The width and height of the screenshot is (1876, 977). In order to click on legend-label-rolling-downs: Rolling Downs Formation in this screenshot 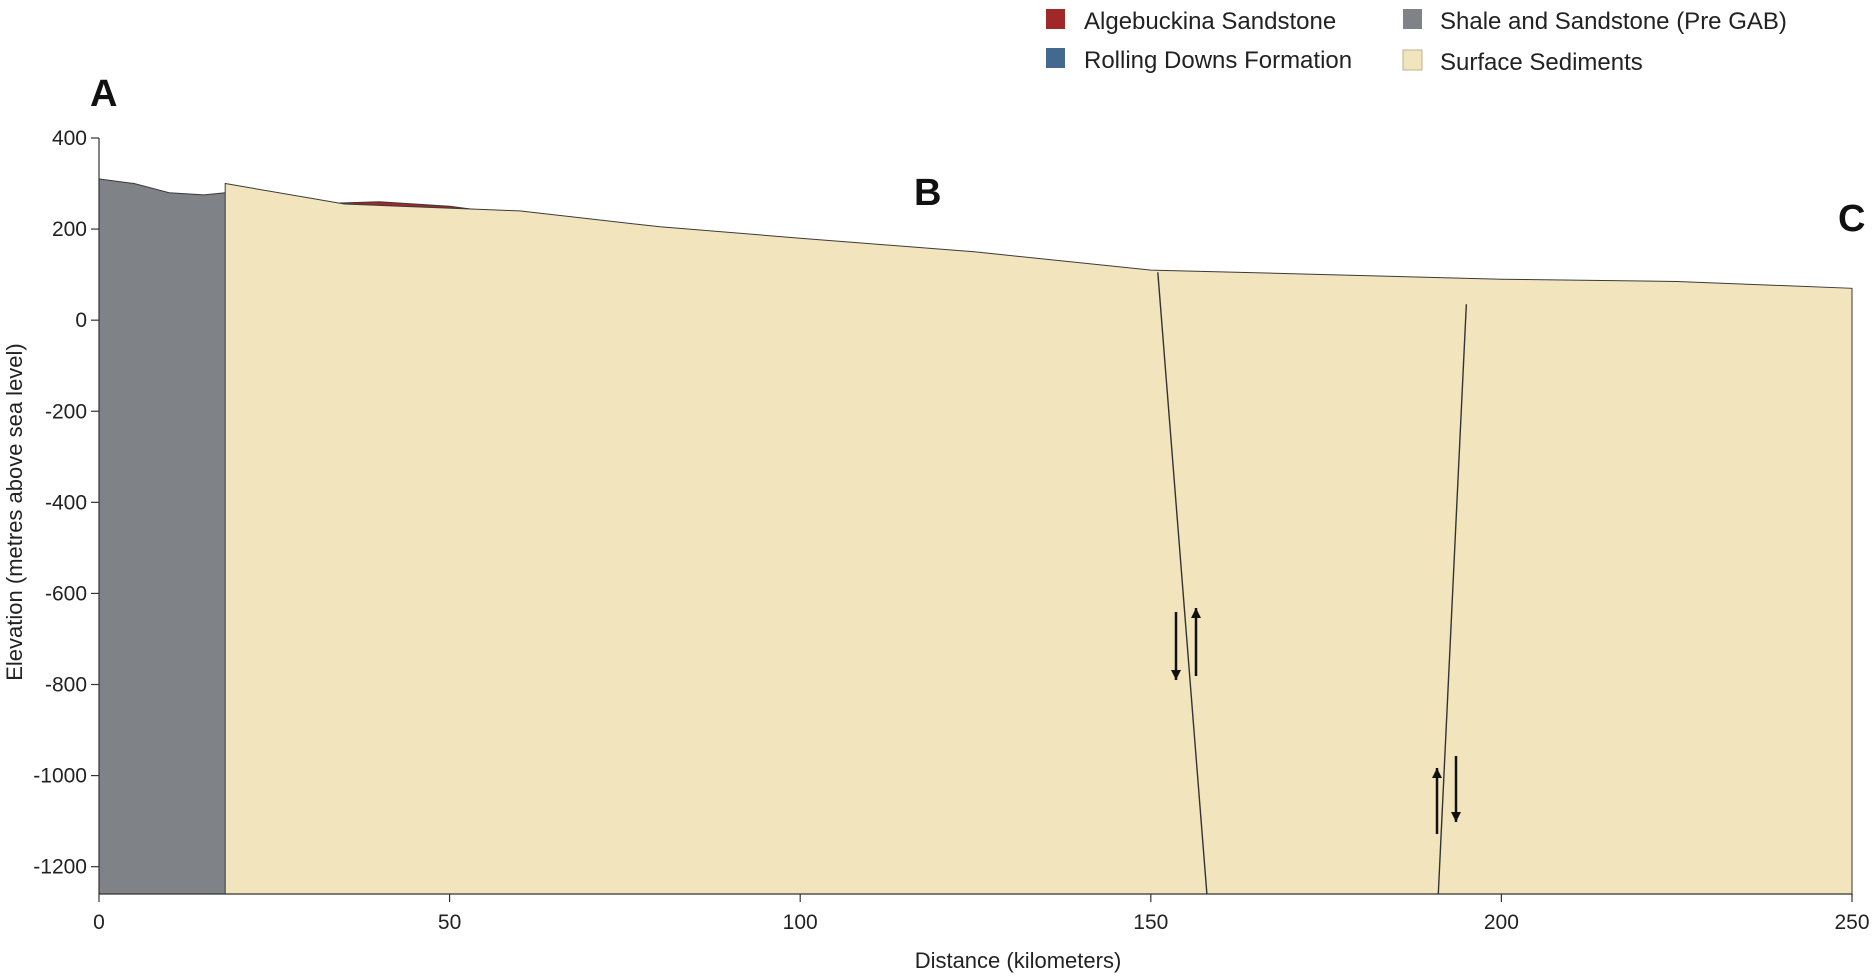, I will do `click(1218, 60)`.